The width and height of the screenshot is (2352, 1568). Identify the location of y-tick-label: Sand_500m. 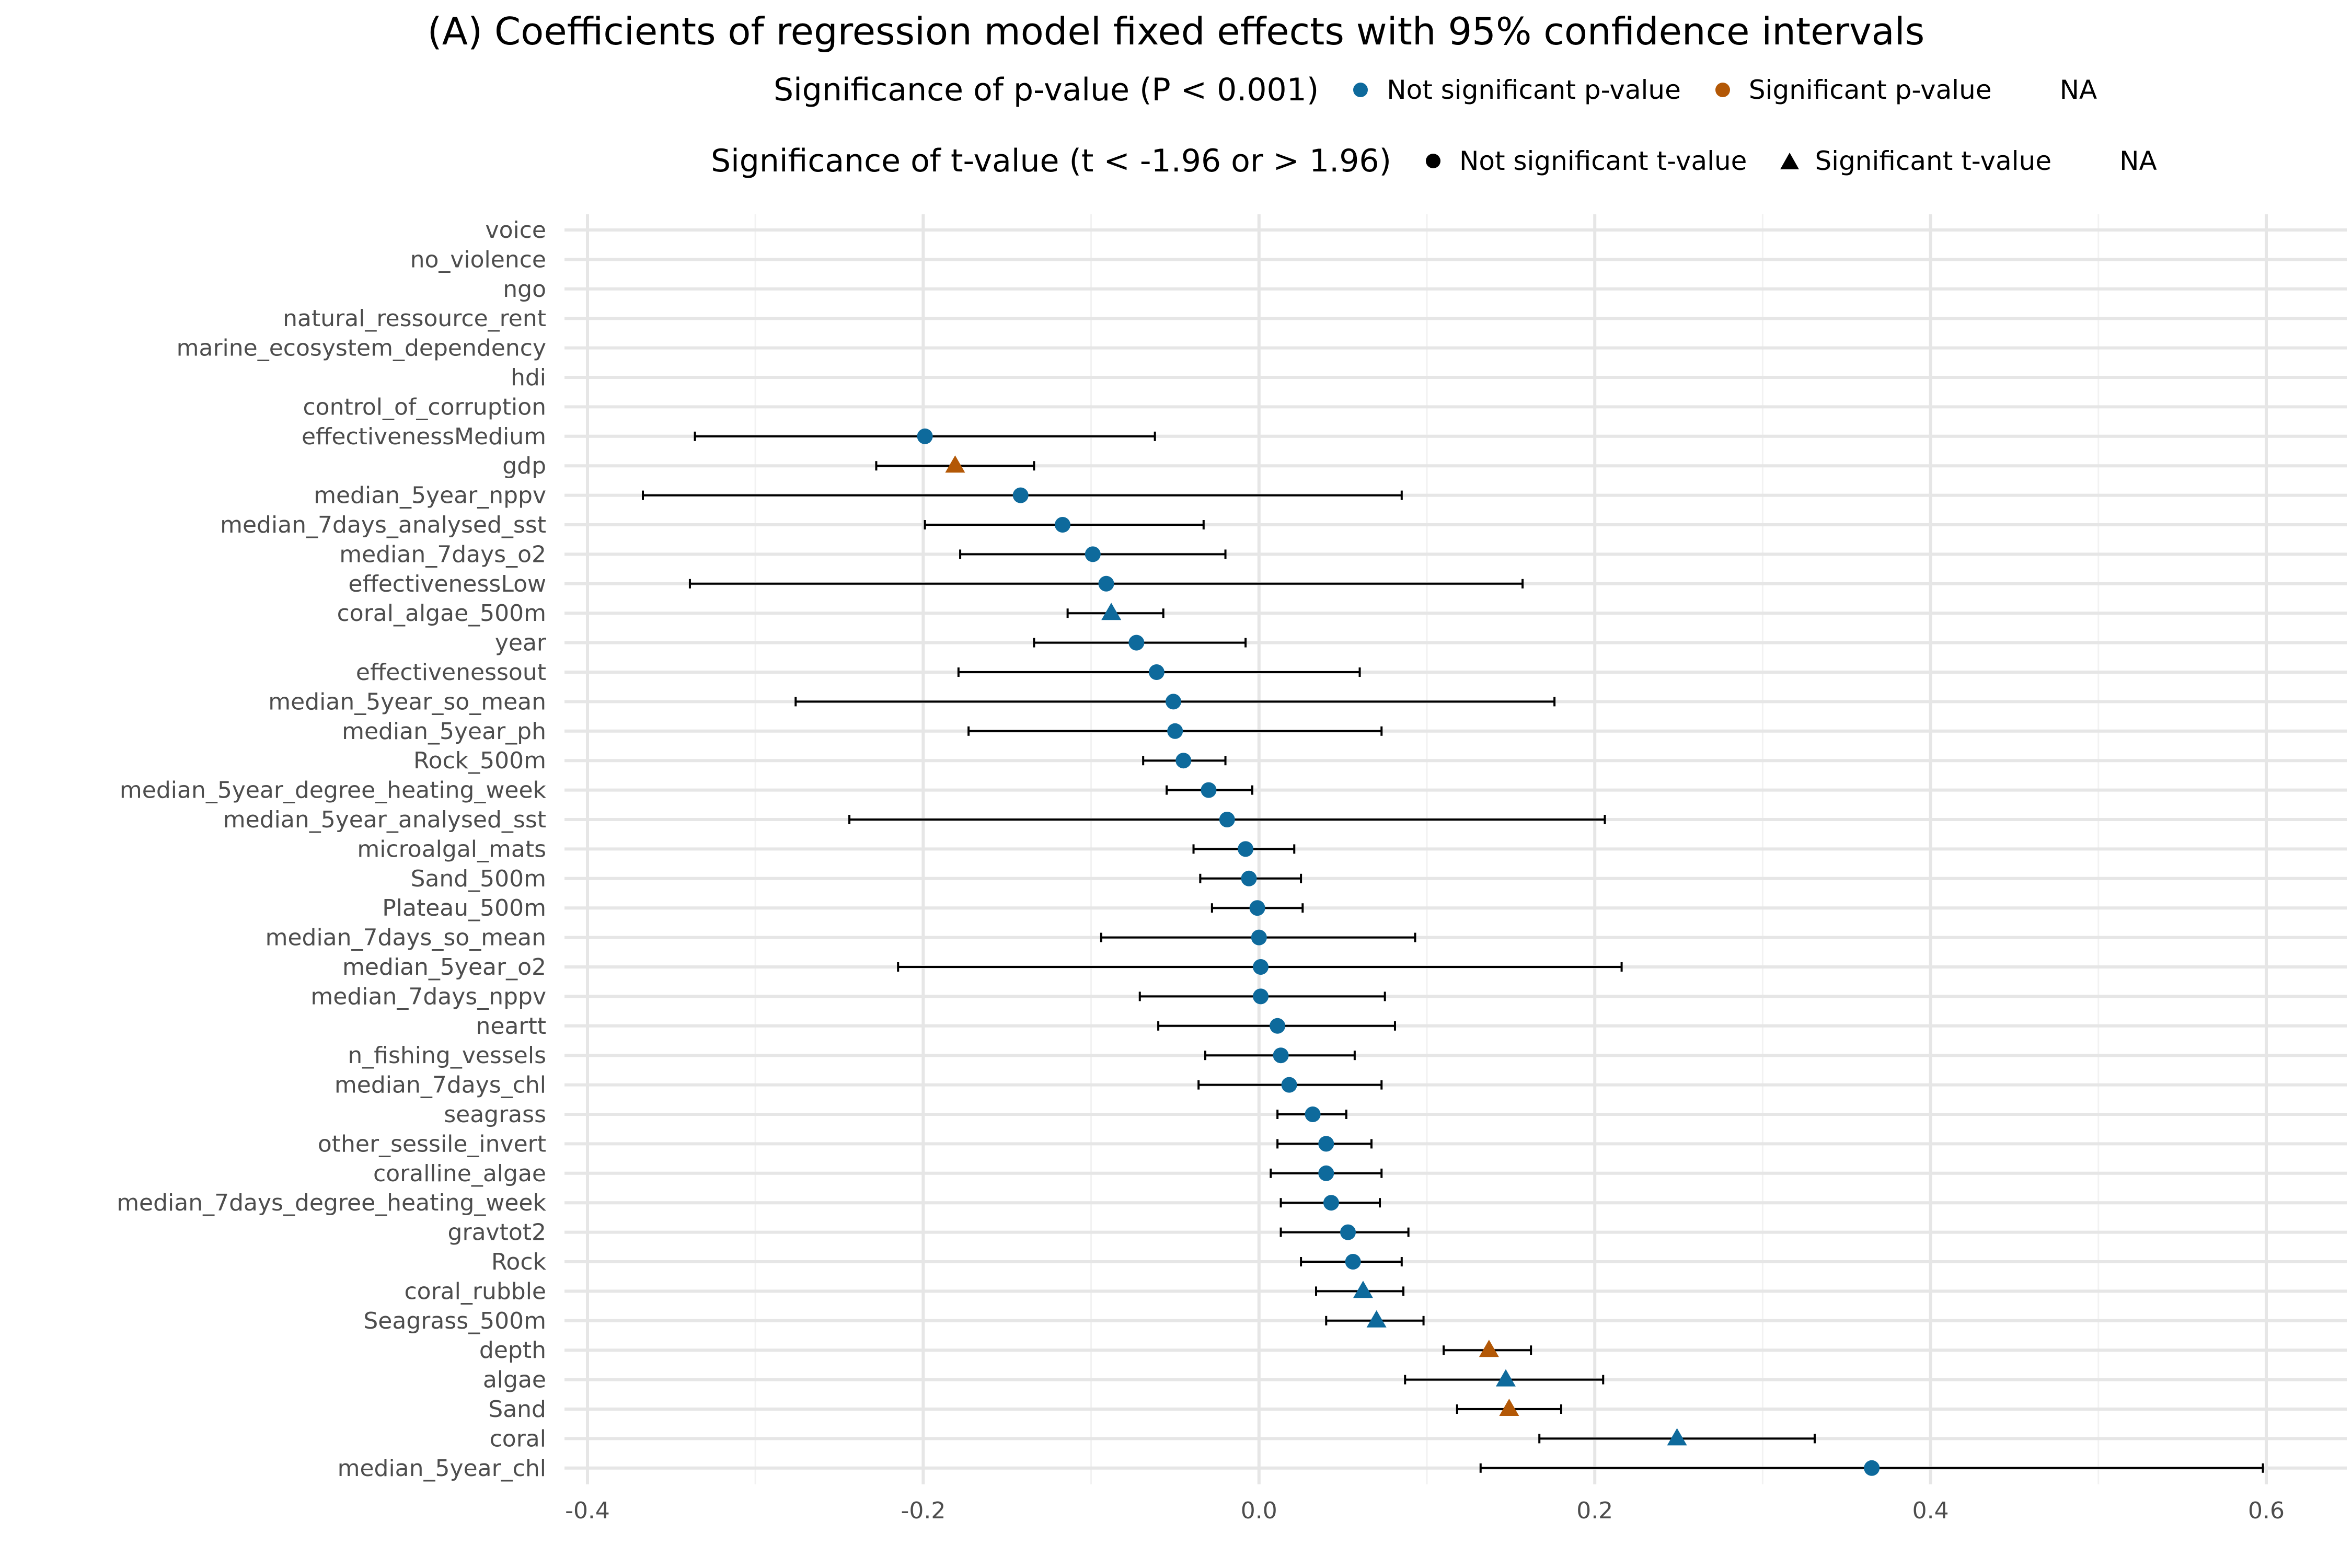
(478, 879).